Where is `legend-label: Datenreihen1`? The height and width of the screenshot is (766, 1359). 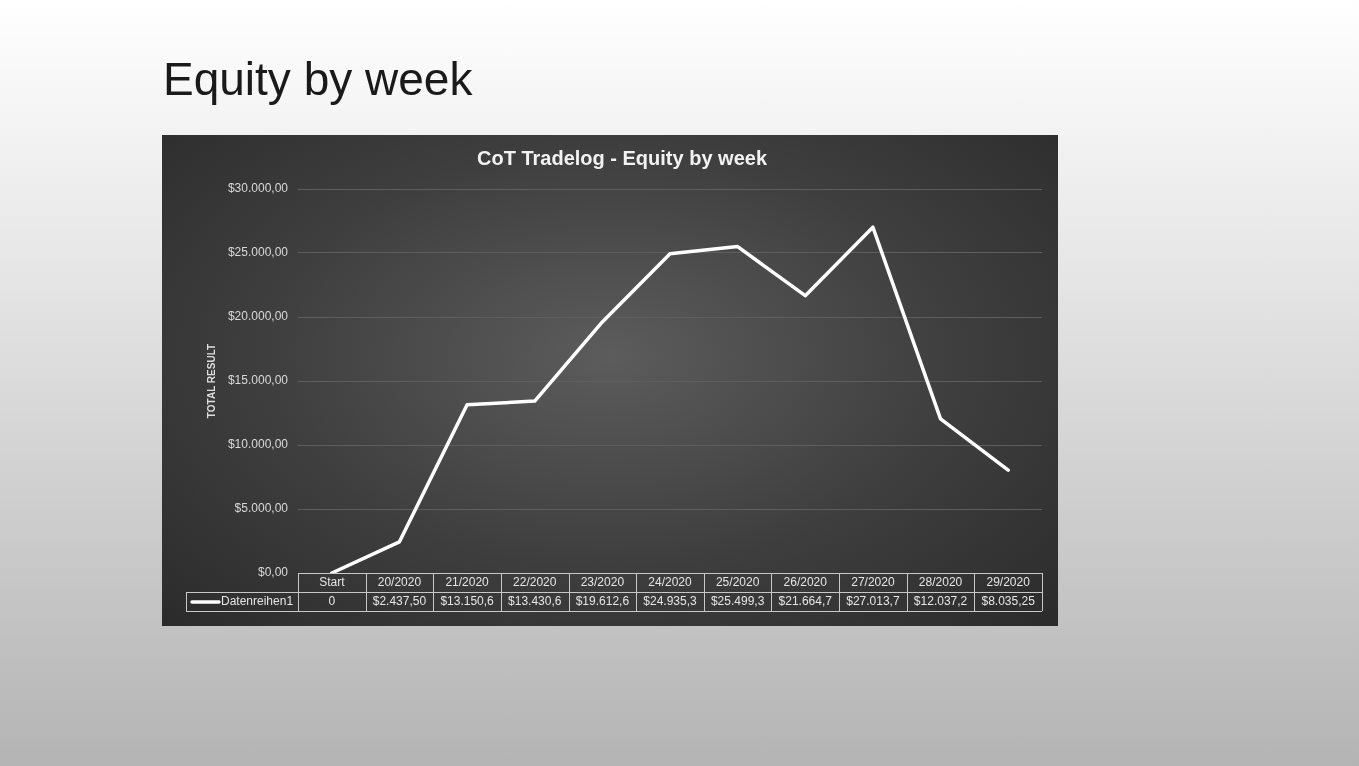
legend-label: Datenreihen1 is located at coordinates (257, 601).